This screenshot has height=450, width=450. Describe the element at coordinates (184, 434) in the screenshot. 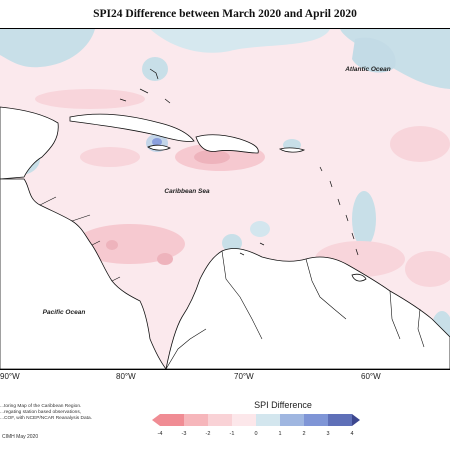

I see `legend-tick-label: -3` at that location.